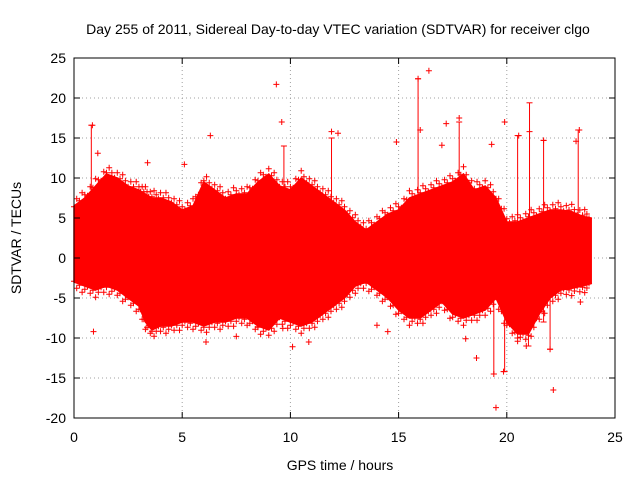  I want to click on x-tick-label: 0, so click(74, 437).